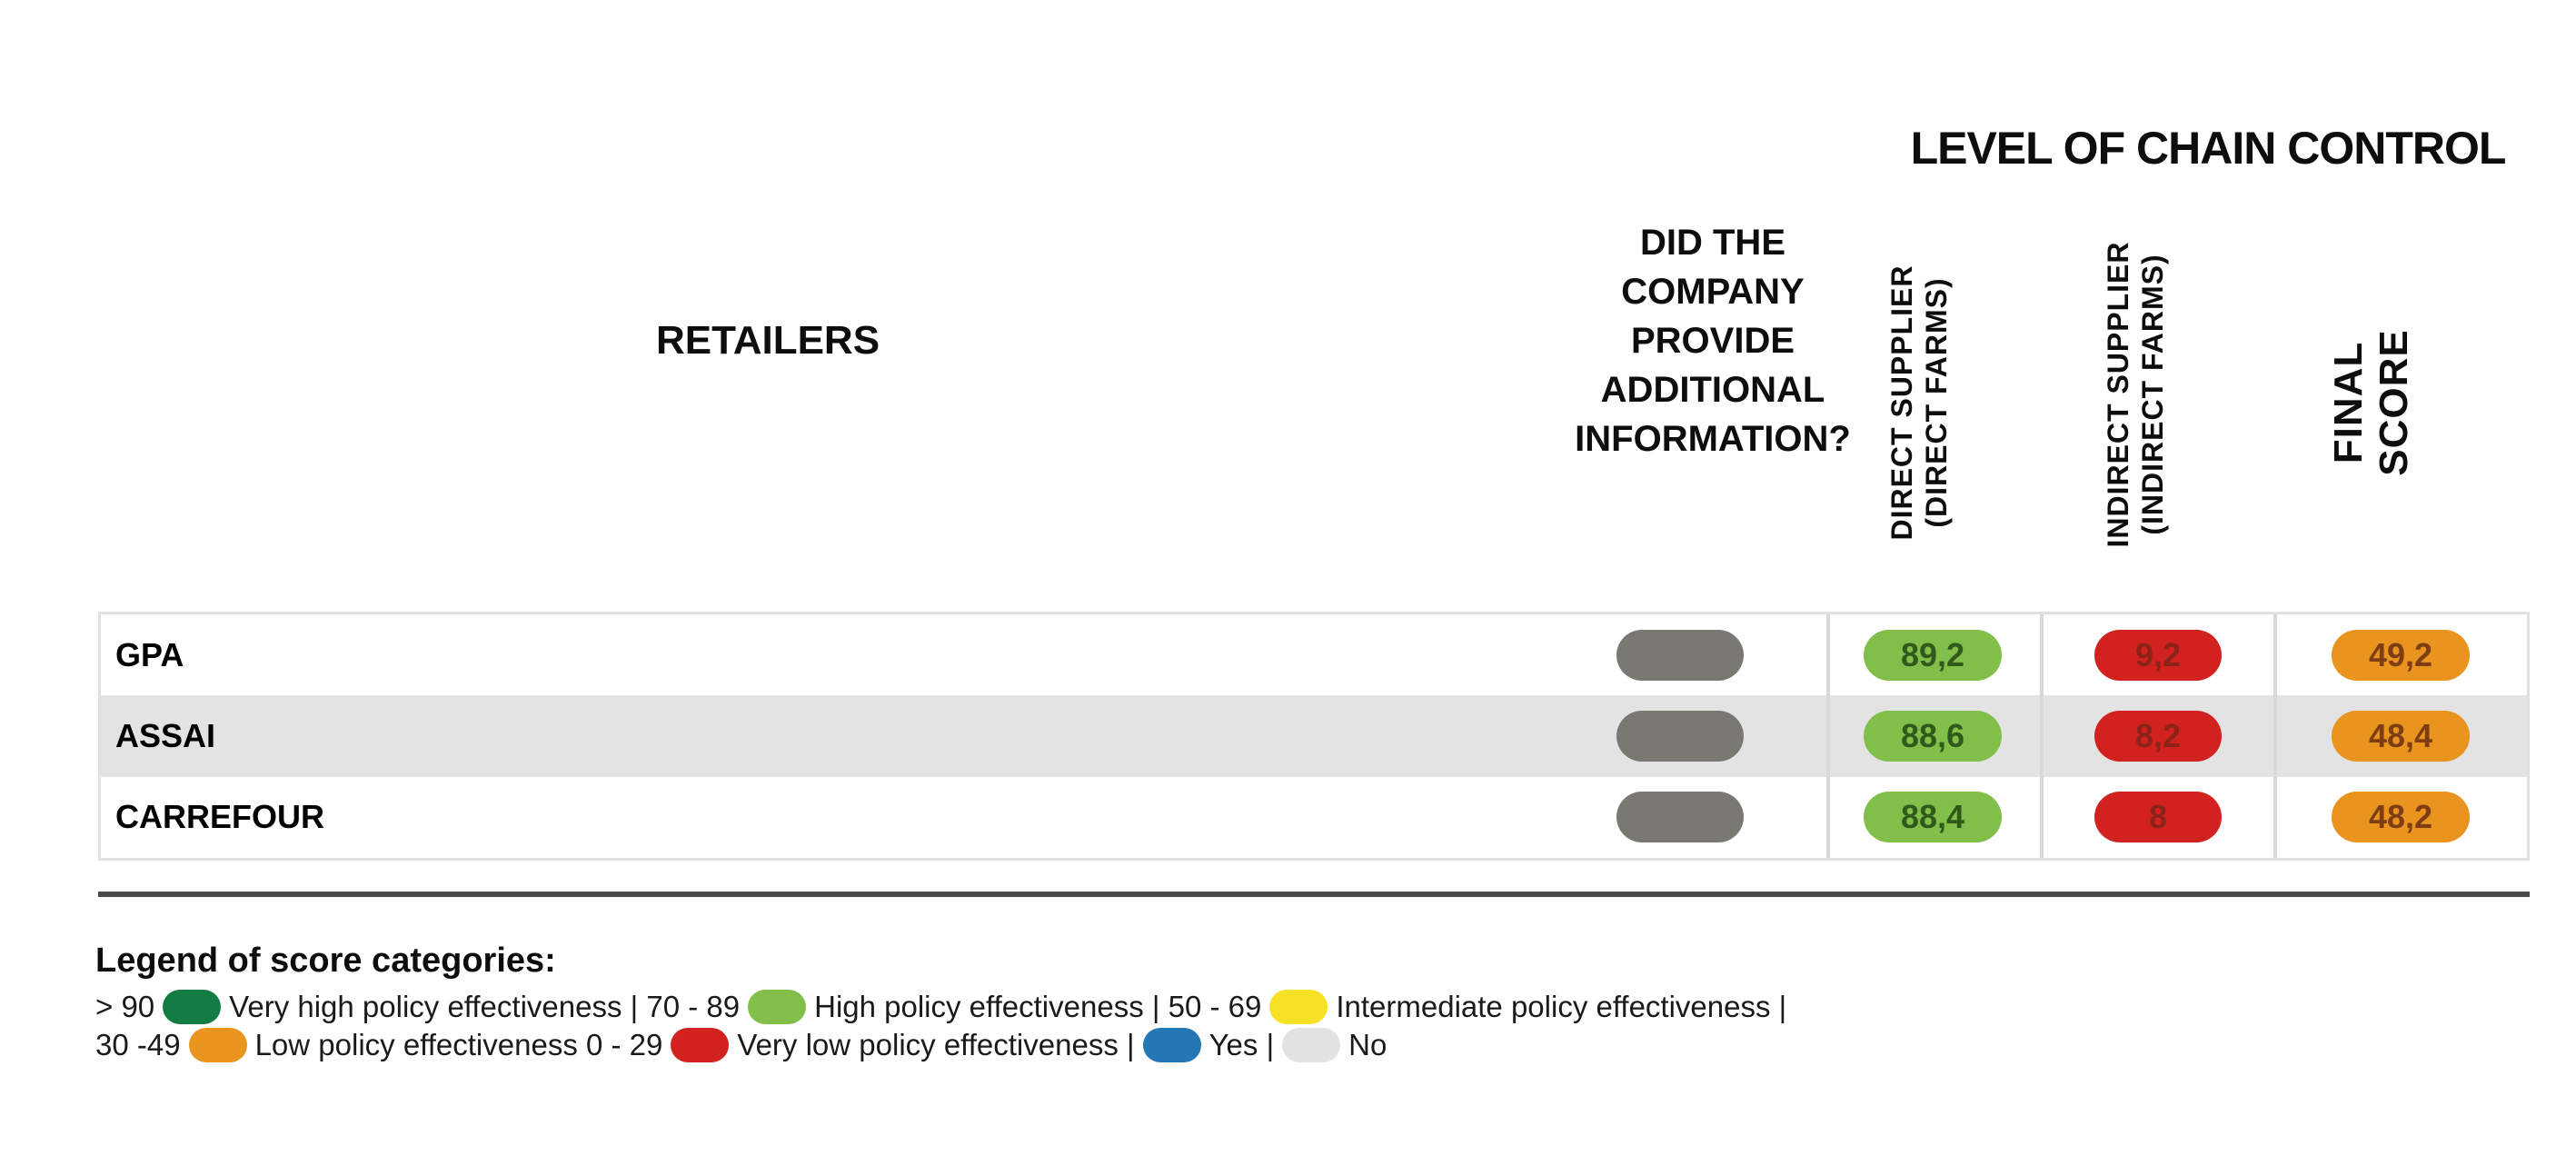 This screenshot has width=2576, height=1156. What do you see at coordinates (936, 1044) in the screenshot?
I see `legend-label-text: Very low policy effectiveness |` at bounding box center [936, 1044].